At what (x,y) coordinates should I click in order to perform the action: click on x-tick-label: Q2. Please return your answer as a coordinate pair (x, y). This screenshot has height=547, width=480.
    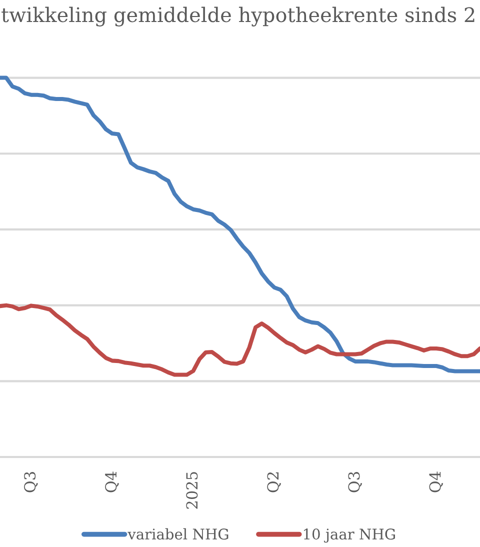
    Looking at the image, I should click on (274, 482).